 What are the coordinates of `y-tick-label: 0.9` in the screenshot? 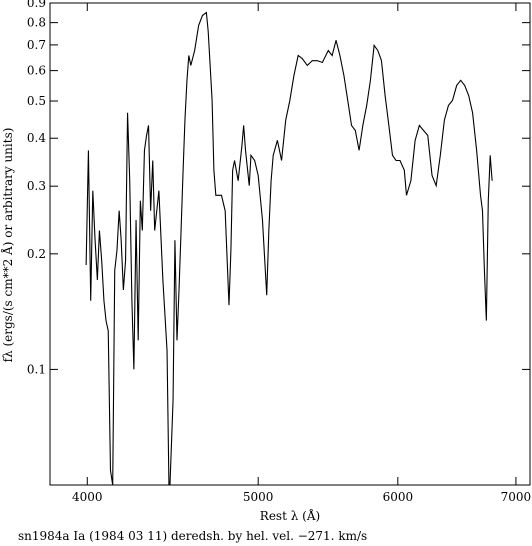 It's located at (36, 5).